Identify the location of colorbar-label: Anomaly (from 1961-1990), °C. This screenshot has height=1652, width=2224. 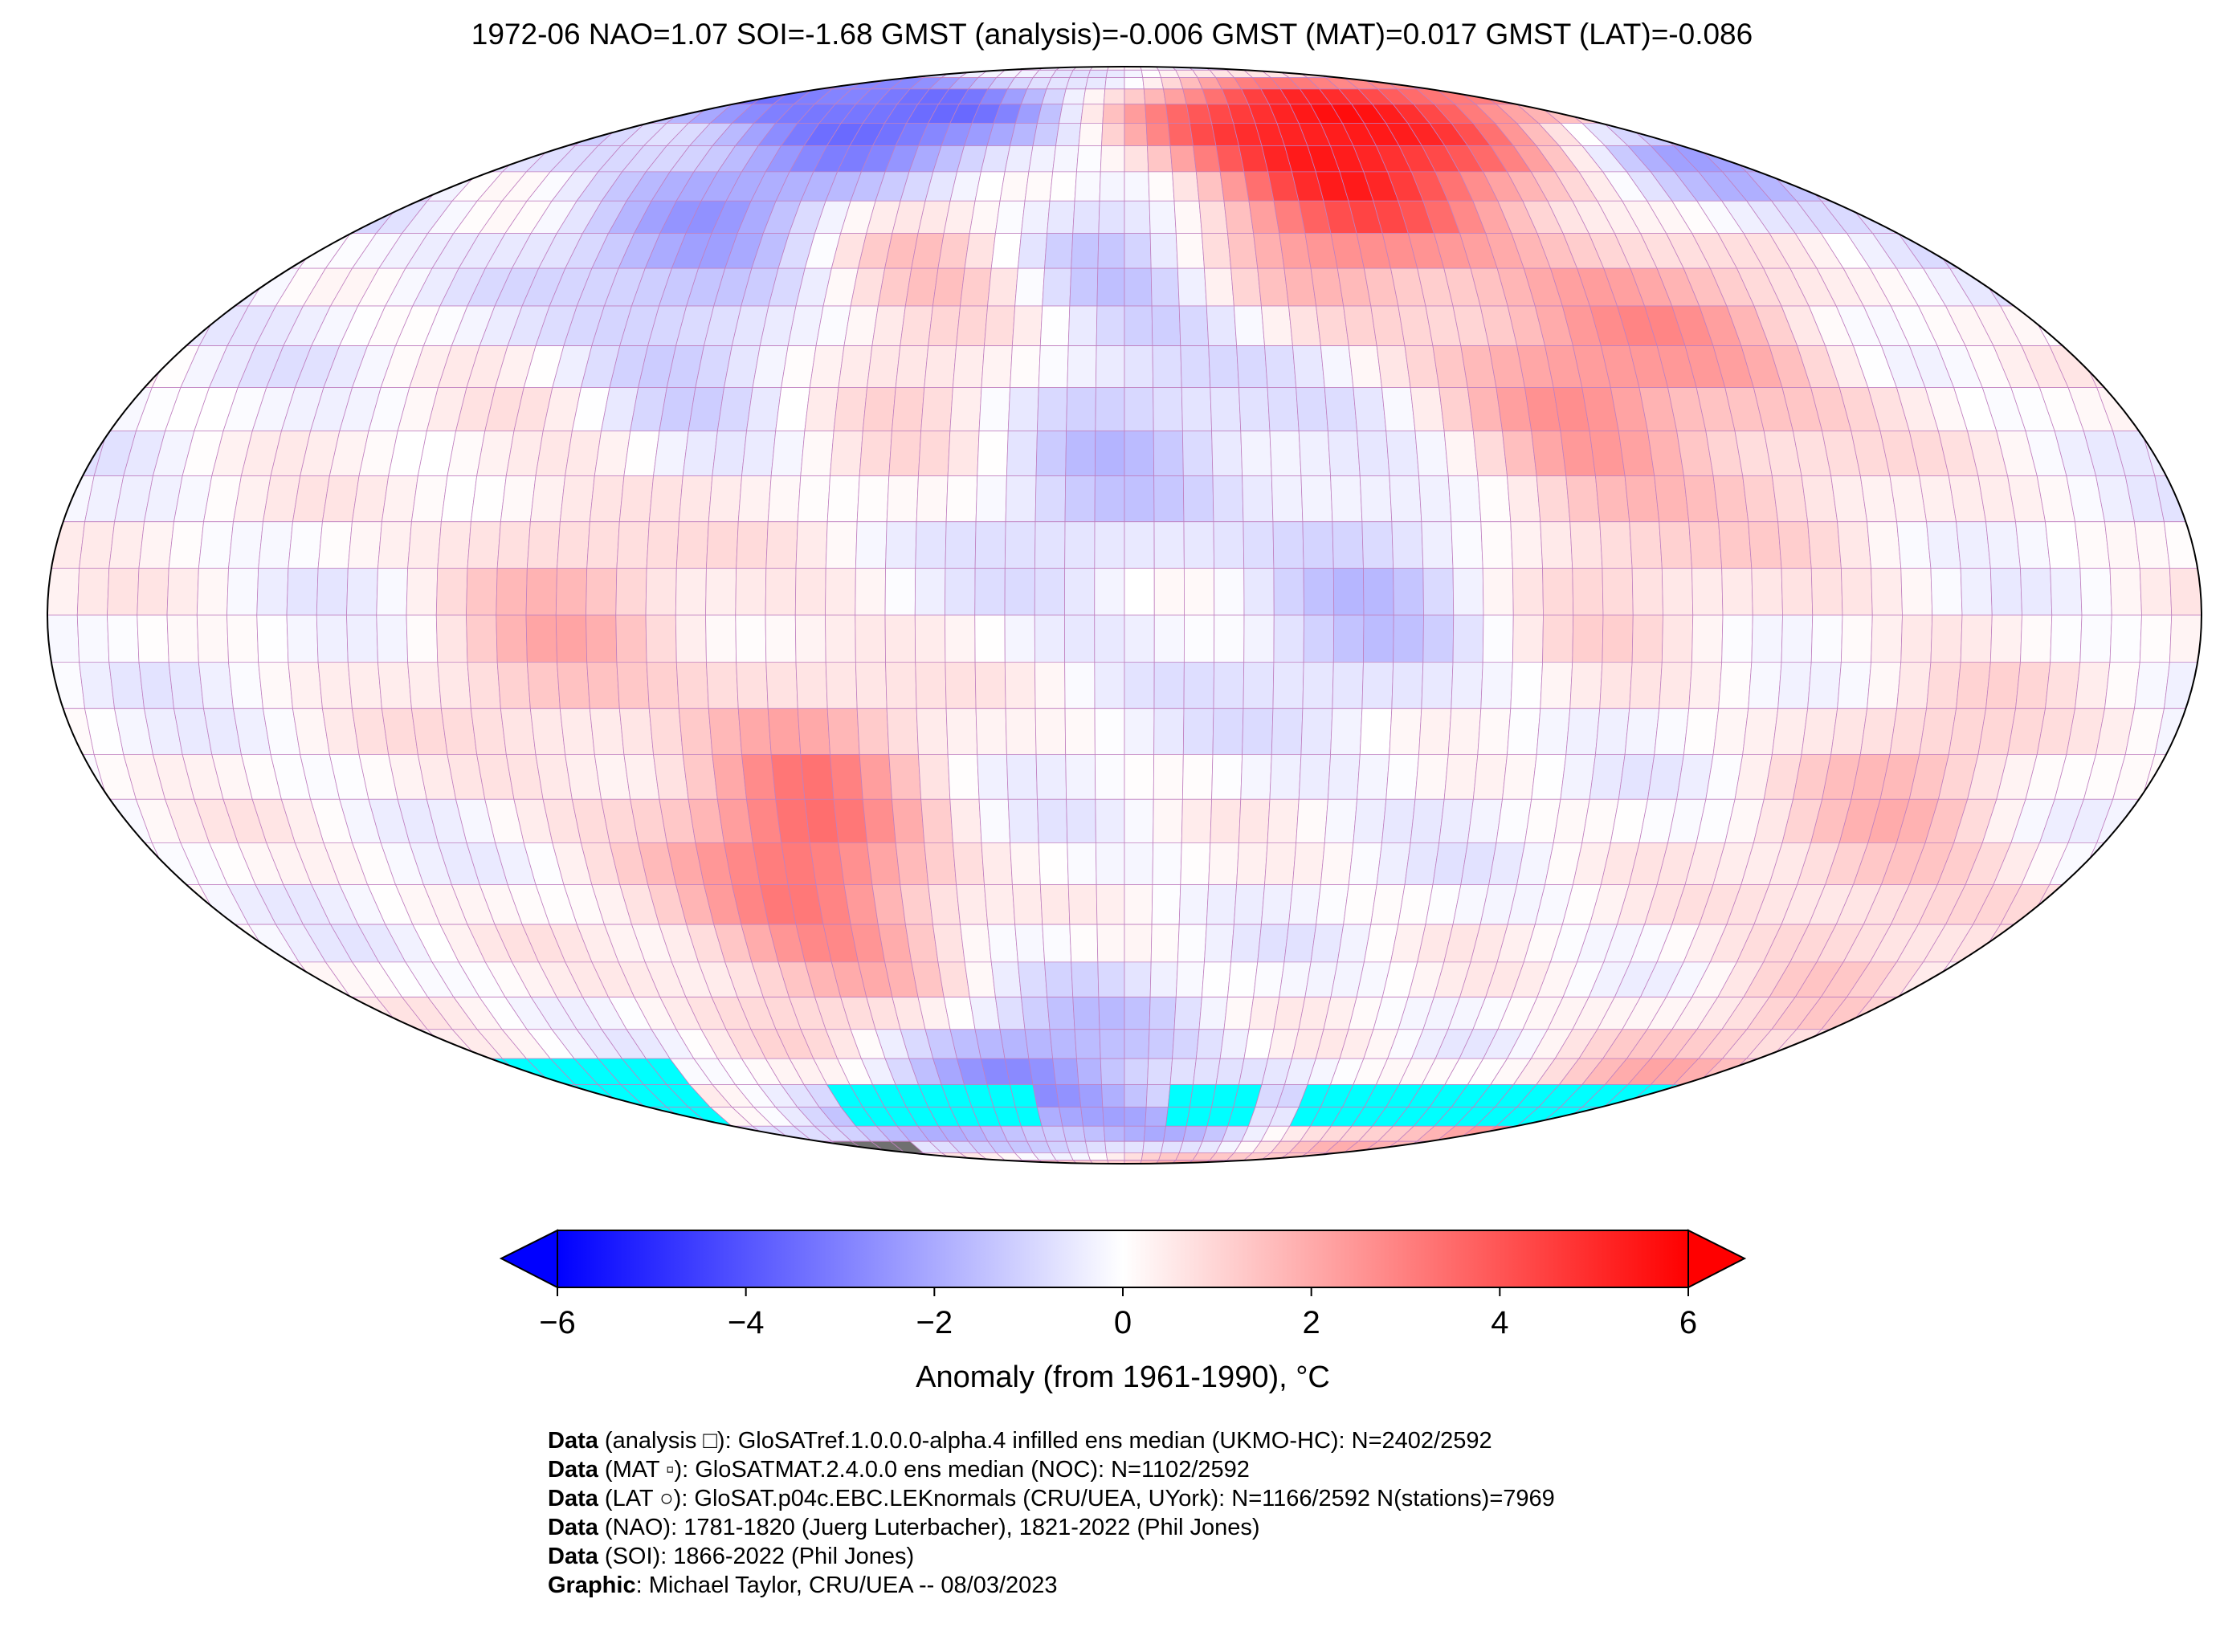
(1123, 1377).